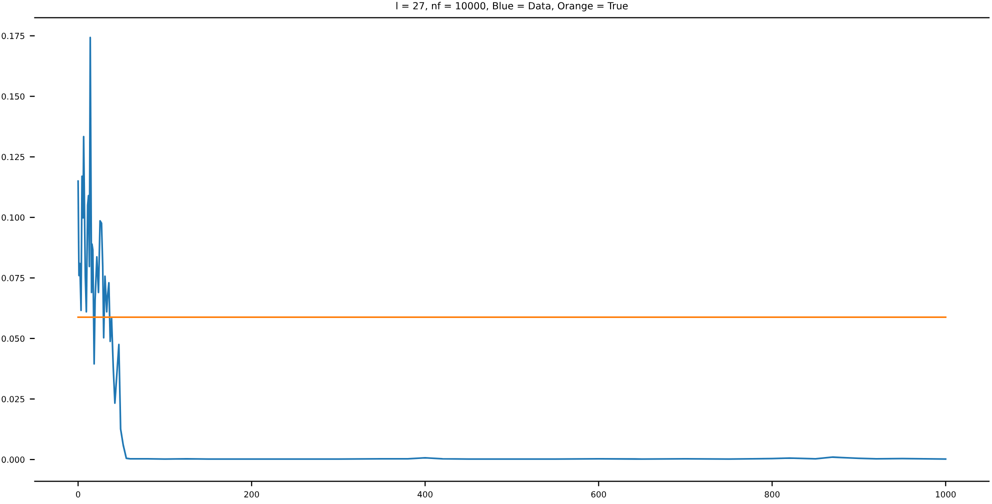 Image resolution: width=992 pixels, height=504 pixels. Describe the element at coordinates (252, 494) in the screenshot. I see `x-tick-label: 200` at that location.